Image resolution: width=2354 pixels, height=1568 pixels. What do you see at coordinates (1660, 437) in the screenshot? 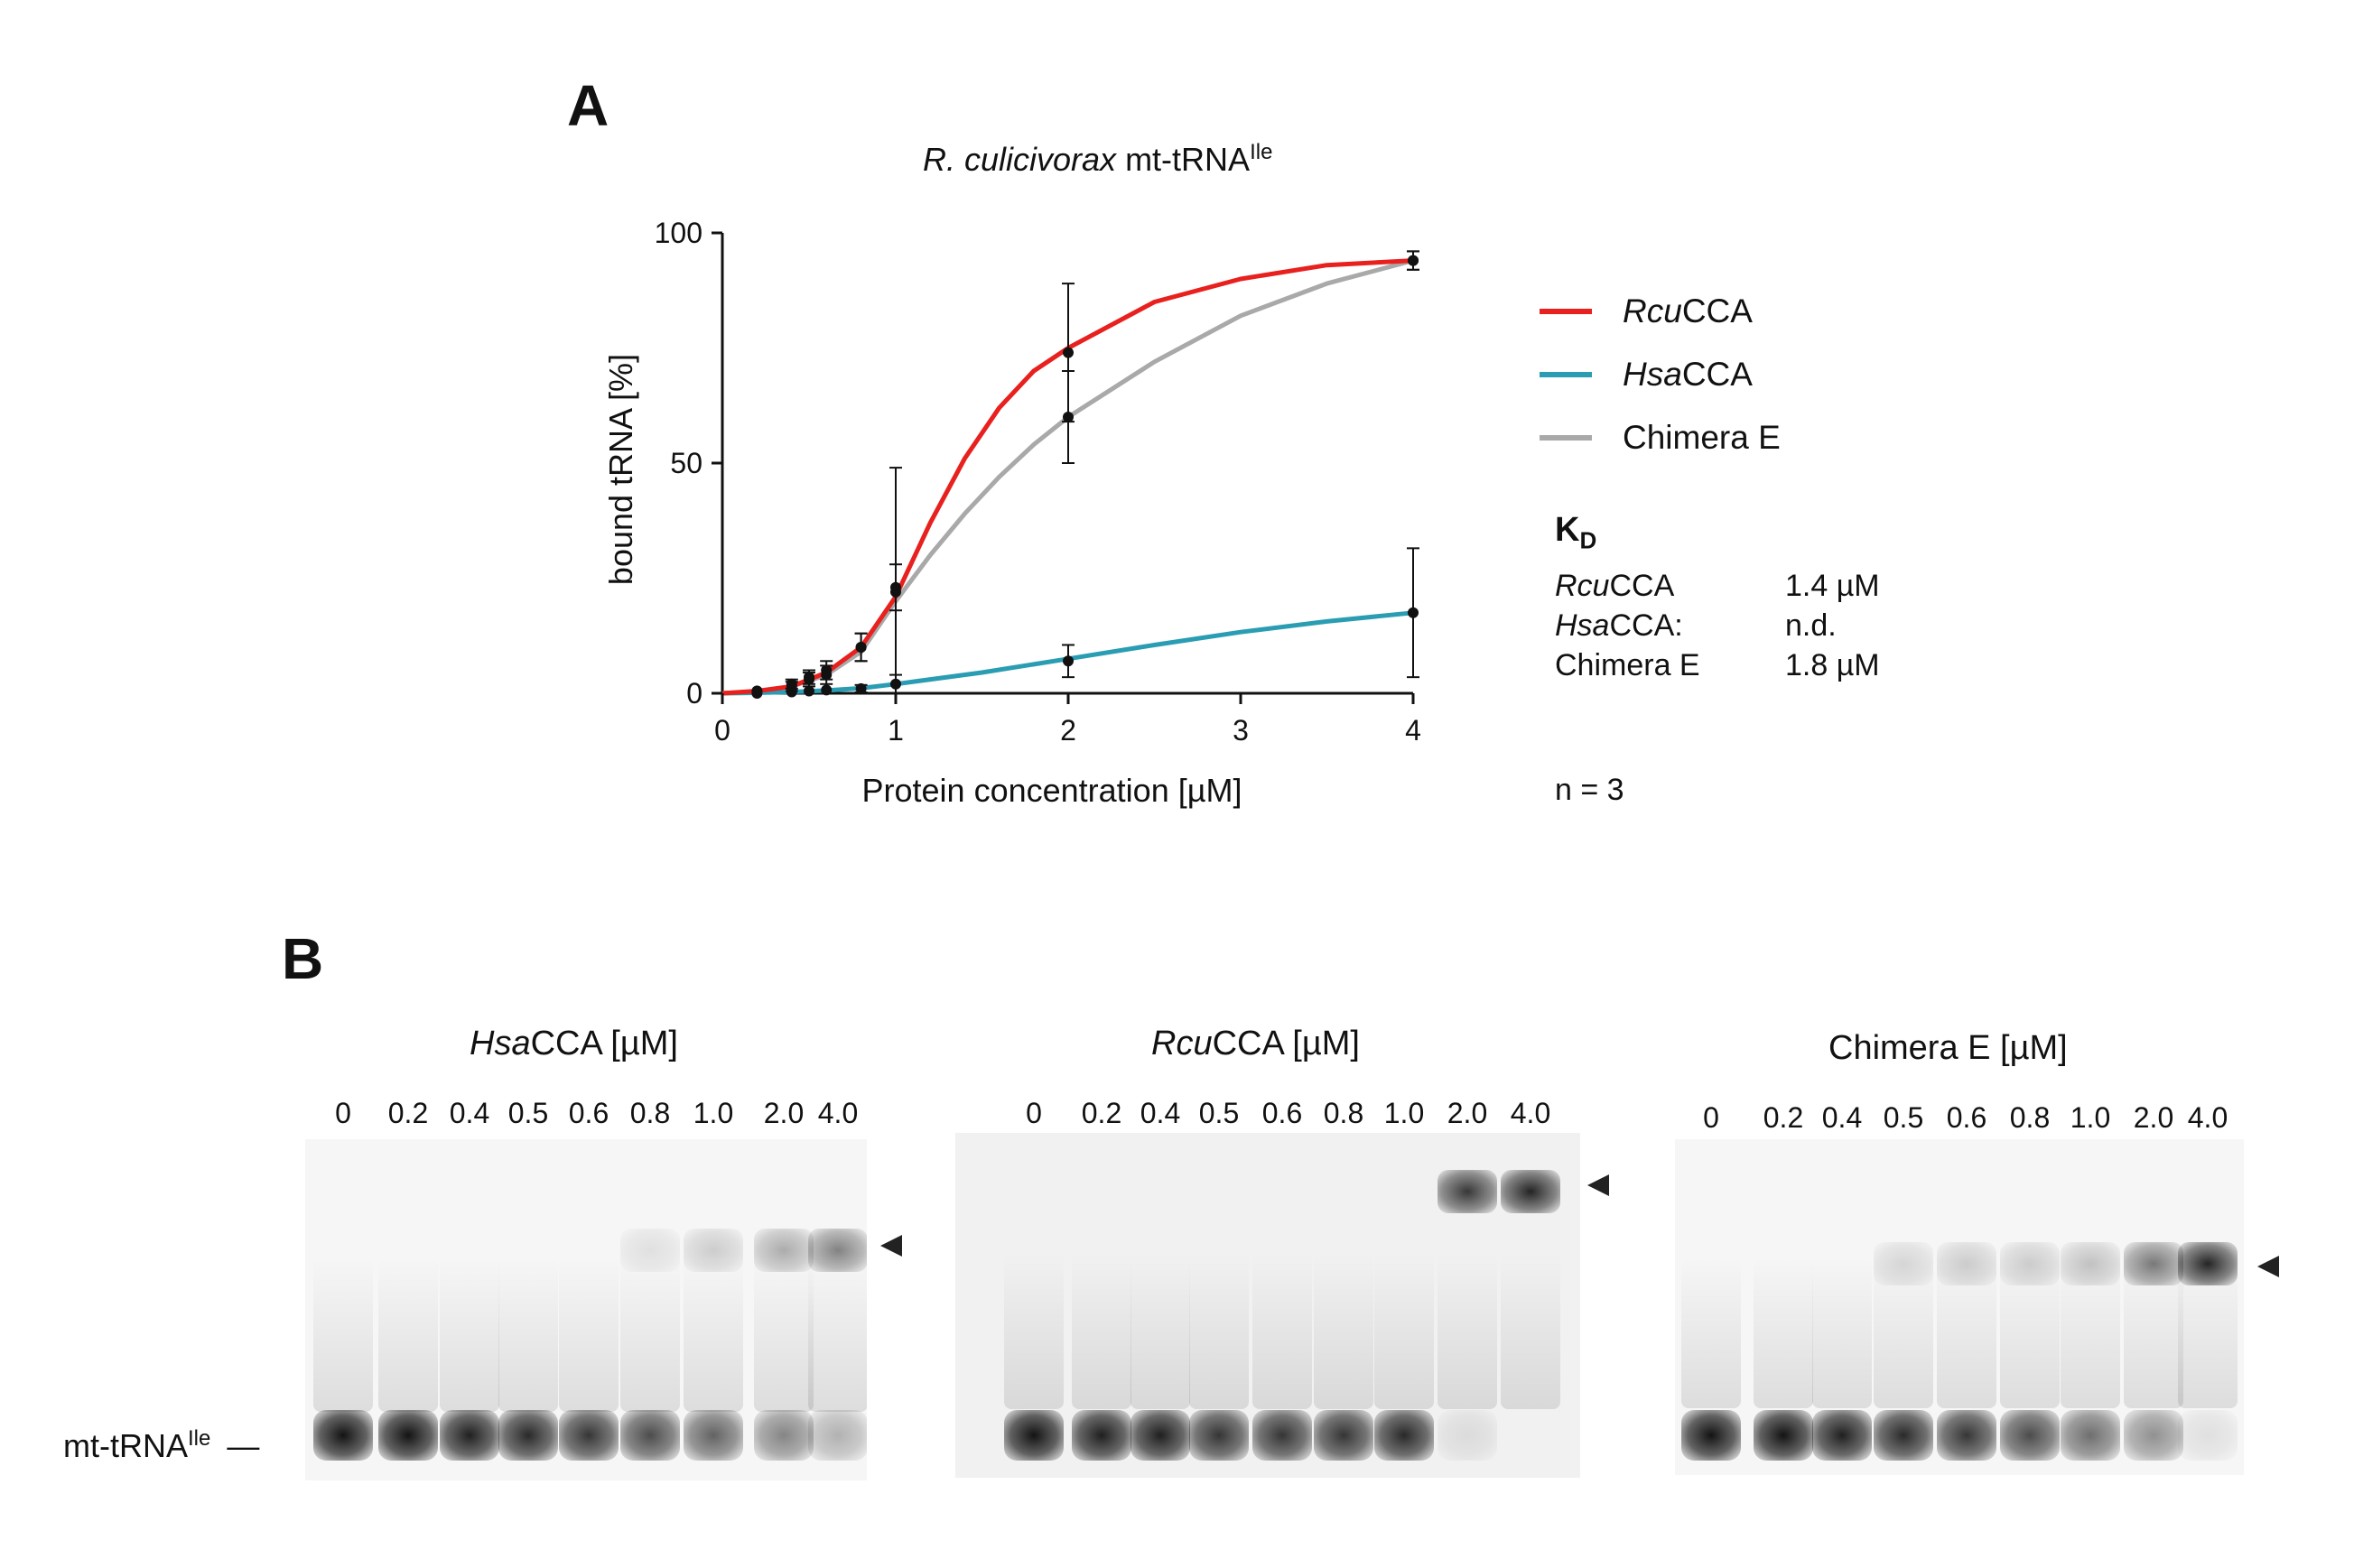
I see `legend-item-chimera-e: Chimera E` at bounding box center [1660, 437].